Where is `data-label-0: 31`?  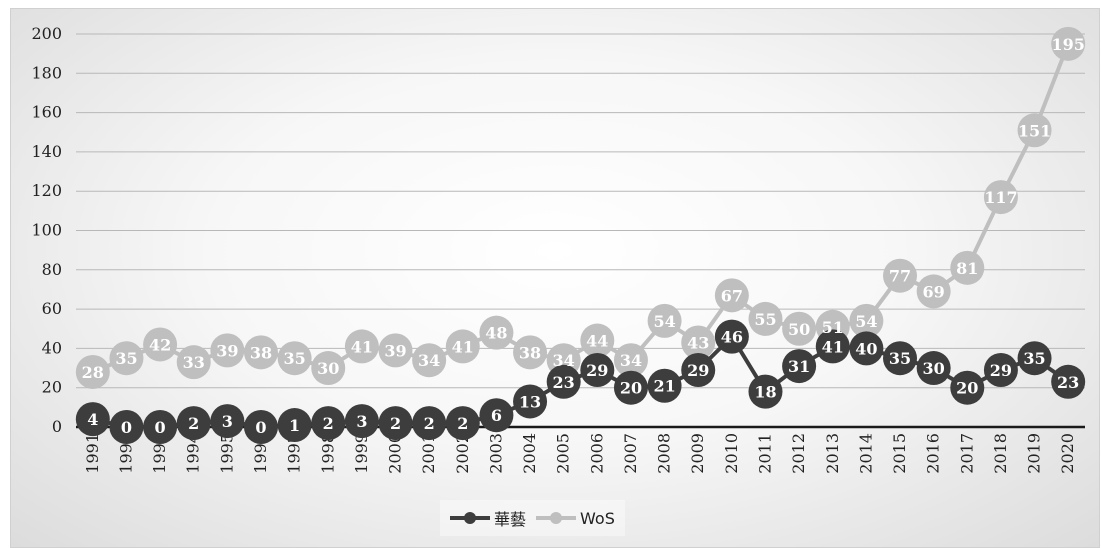
data-label-0: 31 is located at coordinates (799, 366).